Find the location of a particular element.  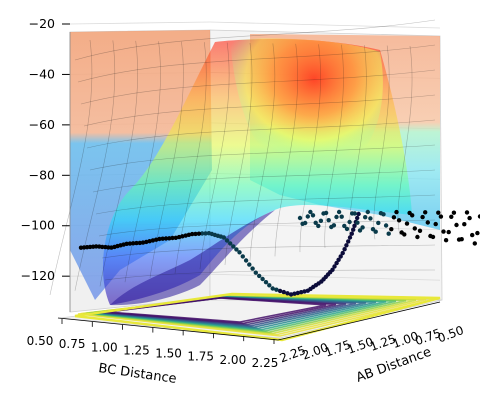

x-tick-label: 1.25 is located at coordinates (136, 350).